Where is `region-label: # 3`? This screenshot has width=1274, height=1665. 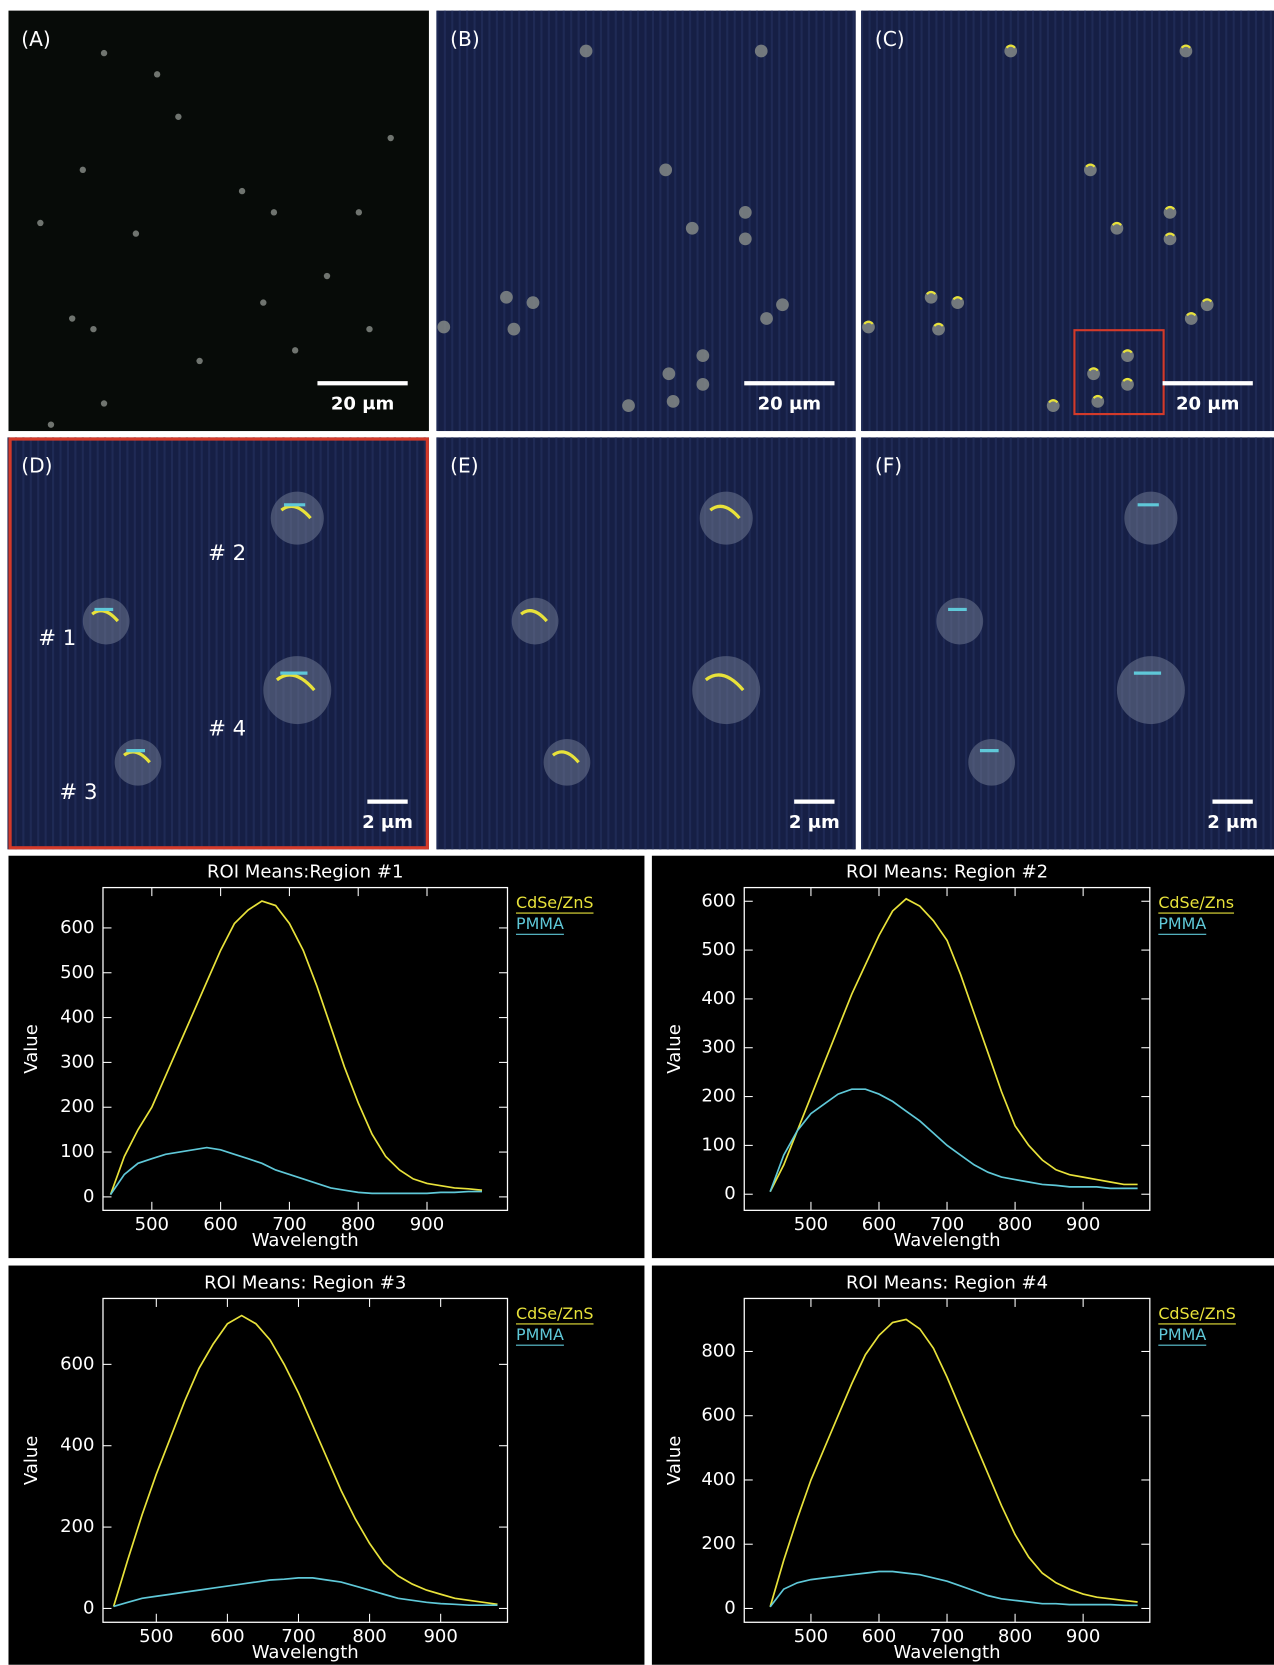
region-label: # 3 is located at coordinates (78, 792).